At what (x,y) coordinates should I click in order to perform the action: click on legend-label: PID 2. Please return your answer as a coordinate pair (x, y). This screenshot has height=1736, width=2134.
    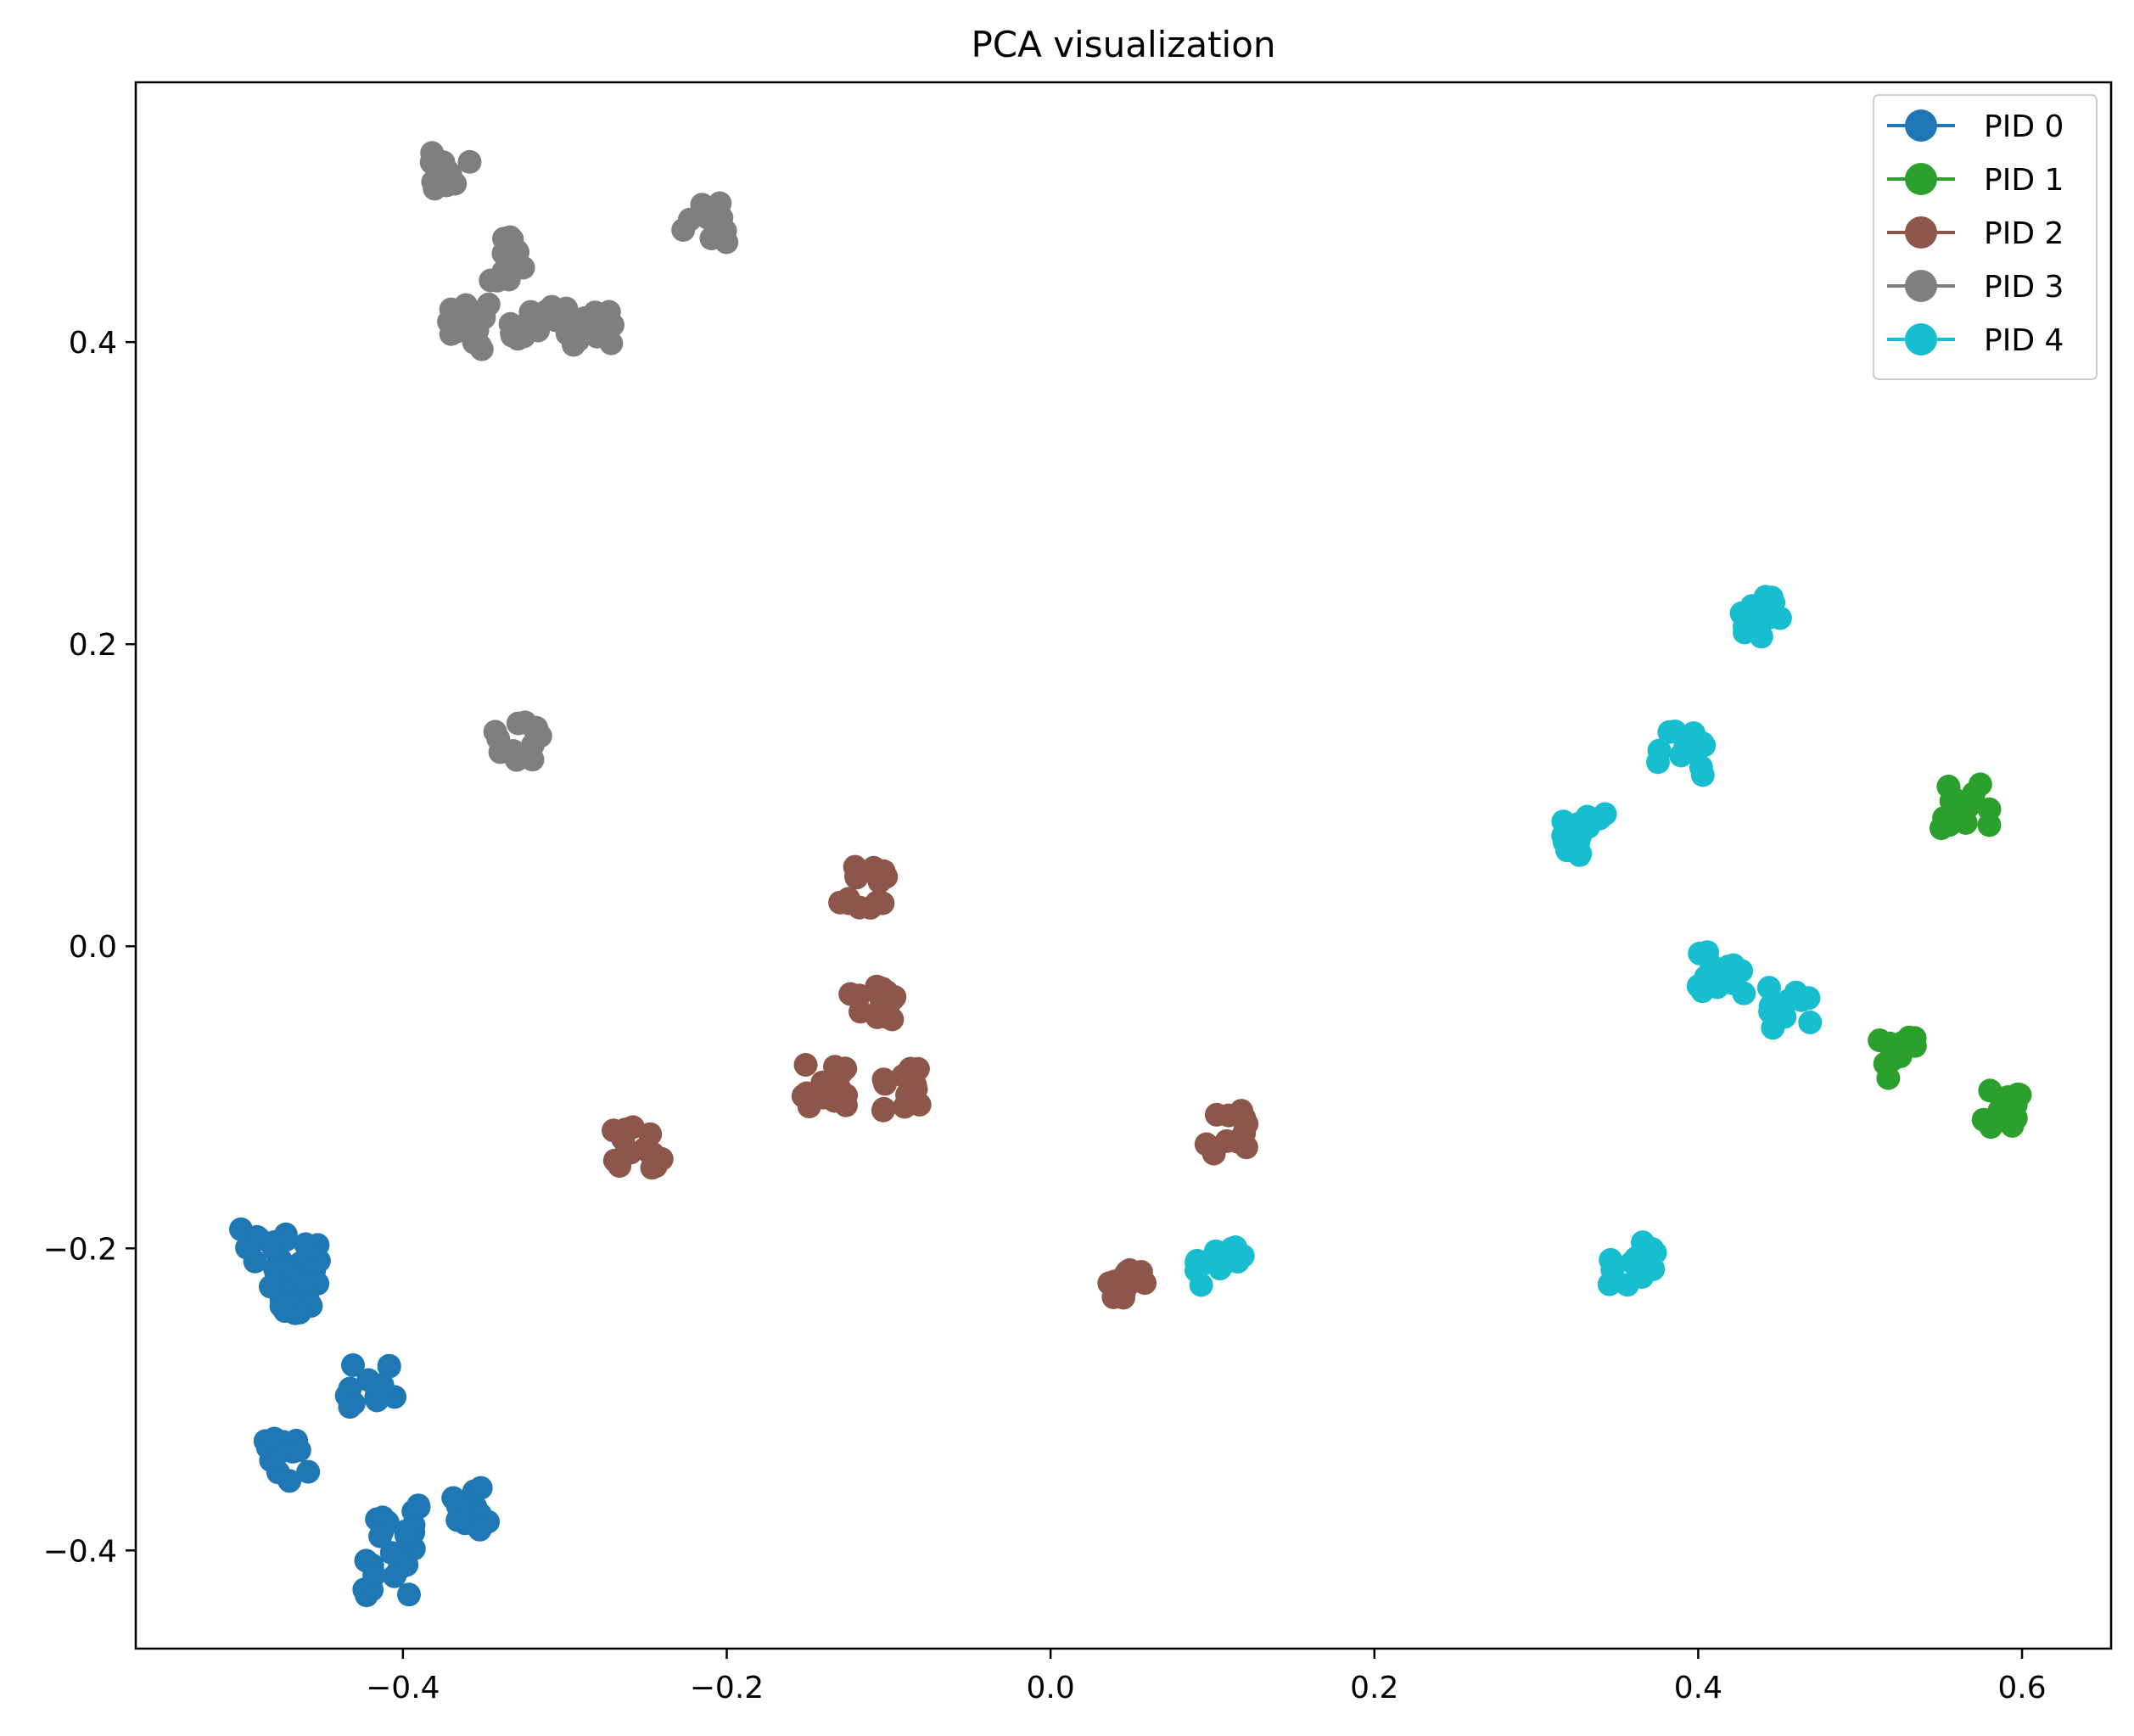
    Looking at the image, I should click on (2024, 233).